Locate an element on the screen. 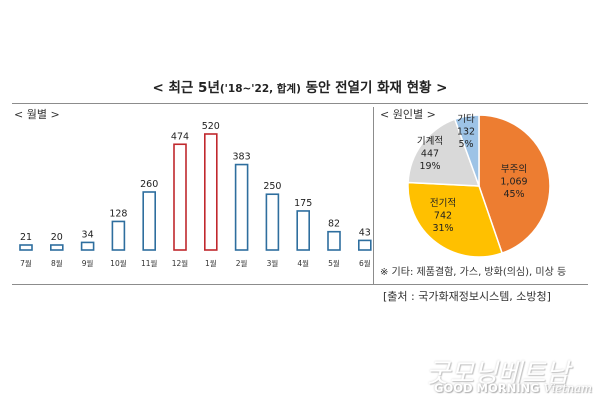 The width and height of the screenshot is (600, 413). bar-value-label: 34 is located at coordinates (88, 234).